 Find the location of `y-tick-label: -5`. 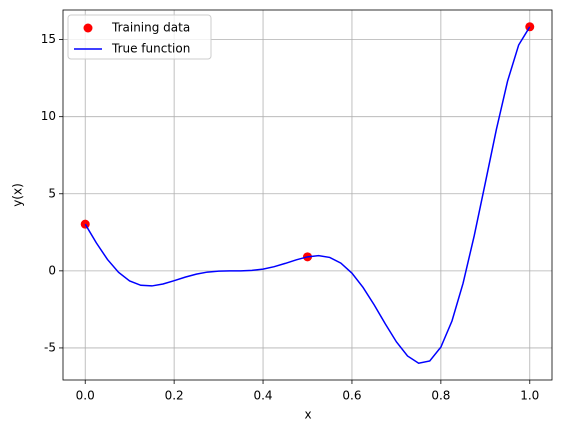

y-tick-label: -5 is located at coordinates (50, 347).